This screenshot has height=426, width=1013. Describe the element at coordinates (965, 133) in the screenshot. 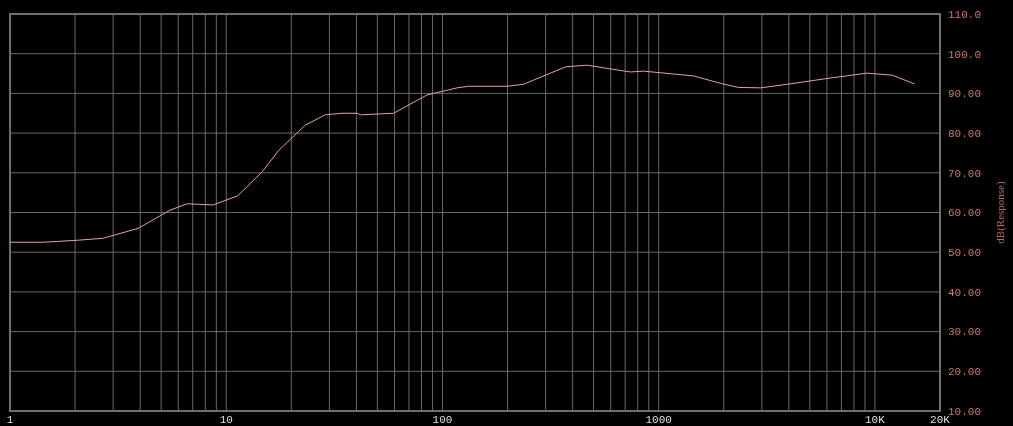

I see `y-tick-label: 80.00` at that location.